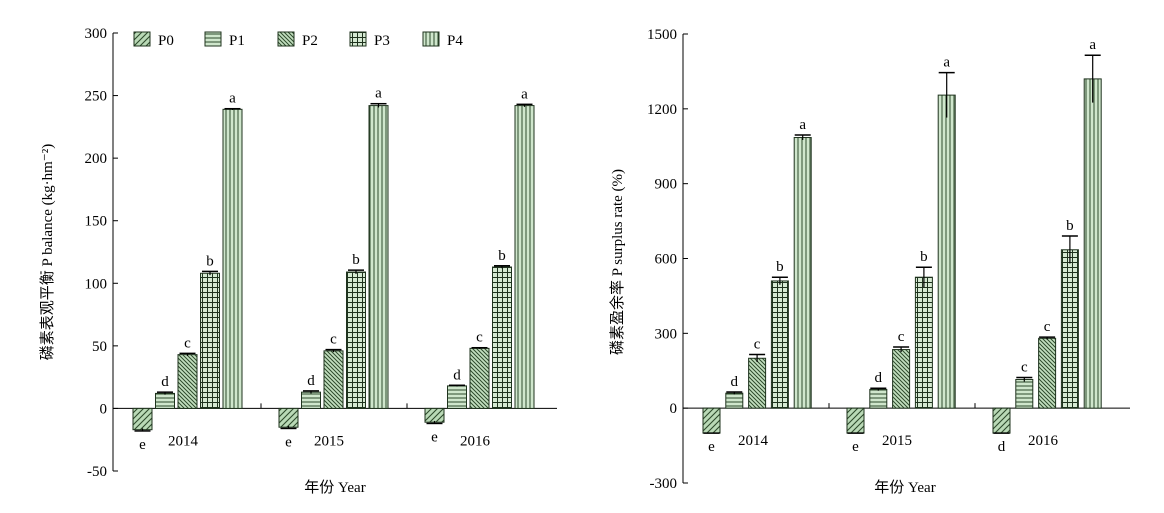  What do you see at coordinates (664, 484) in the screenshot?
I see `y-tick-label: -300` at bounding box center [664, 484].